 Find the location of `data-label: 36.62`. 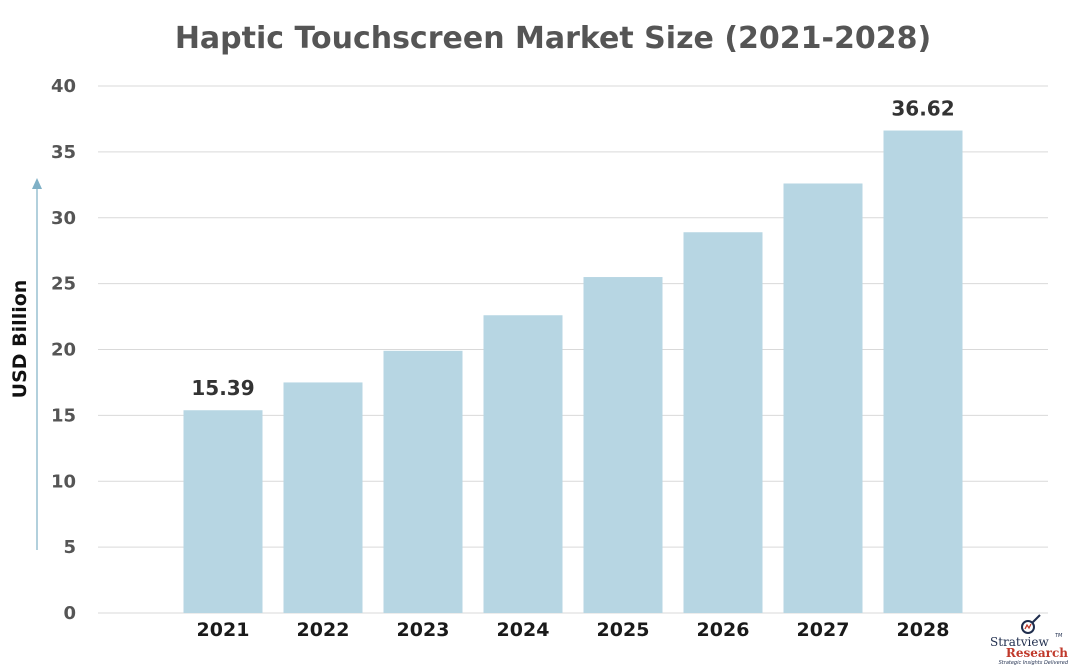

data-label: 36.62 is located at coordinates (922, 109).